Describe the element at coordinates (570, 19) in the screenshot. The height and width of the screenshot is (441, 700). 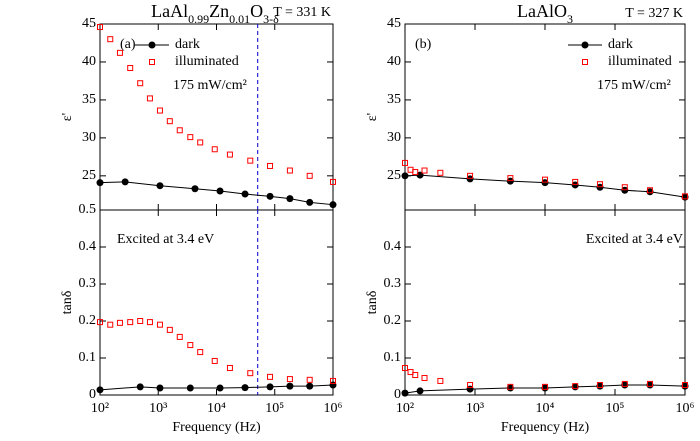
I see `title-part: 3` at that location.